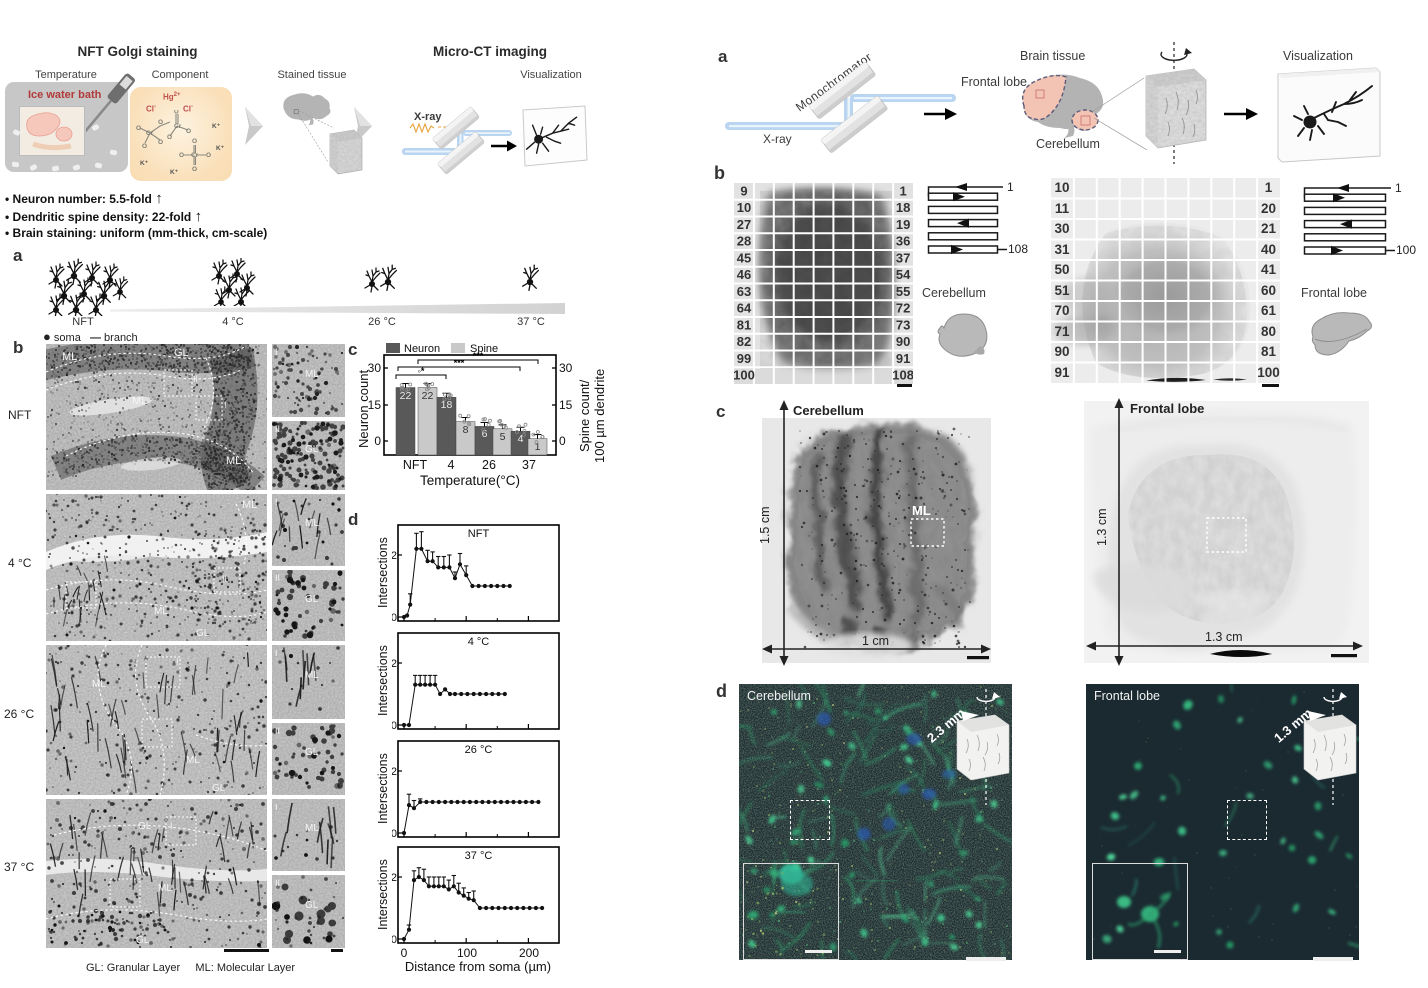  Describe the element at coordinates (1269, 269) in the screenshot. I see `svg-text: 41` at that location.